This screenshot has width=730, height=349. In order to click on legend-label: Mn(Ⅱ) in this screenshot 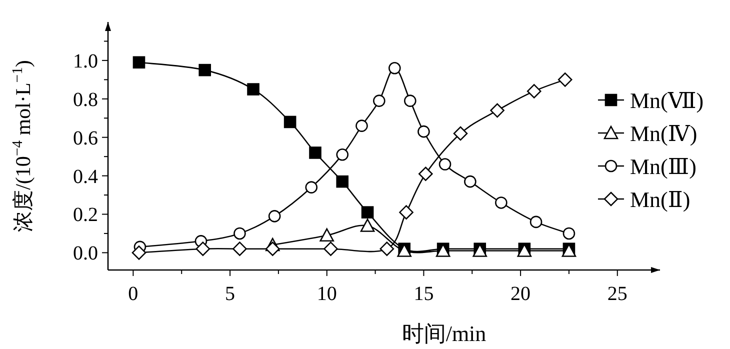, I will do `click(660, 199)`.